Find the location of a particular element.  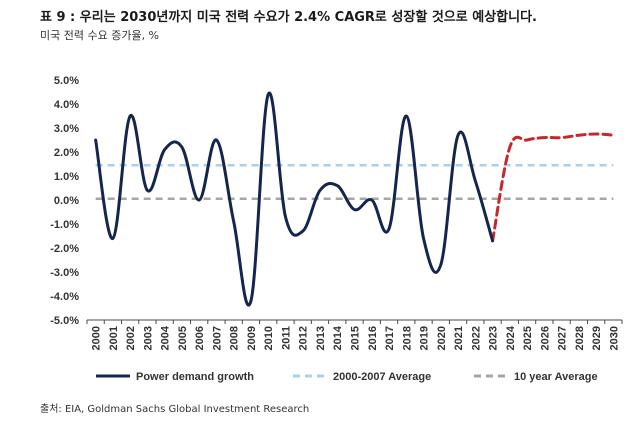

y-tick-label: -3.0% is located at coordinates (64, 273).